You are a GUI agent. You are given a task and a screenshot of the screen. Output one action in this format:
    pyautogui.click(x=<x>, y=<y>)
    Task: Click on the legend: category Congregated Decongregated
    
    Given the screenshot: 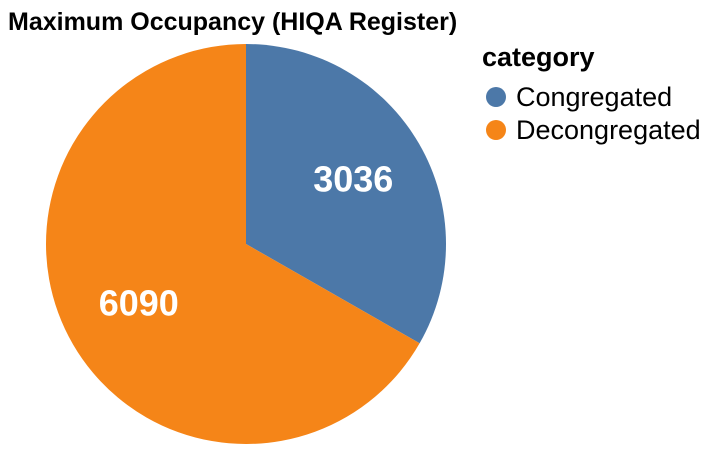 What is the action you would take?
    pyautogui.click(x=591, y=93)
    